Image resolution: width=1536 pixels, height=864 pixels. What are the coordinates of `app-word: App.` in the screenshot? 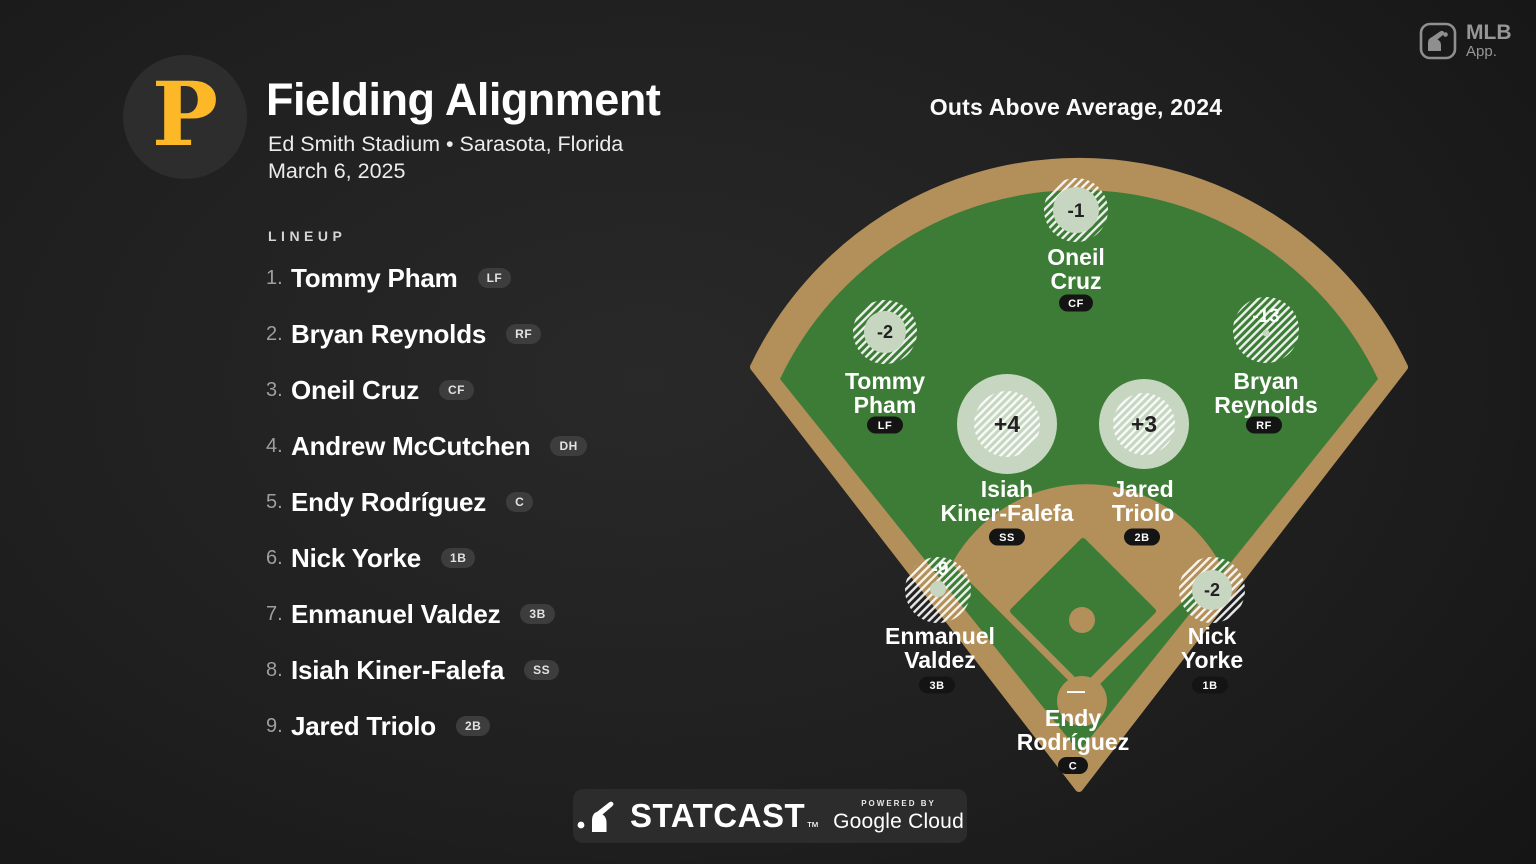 It's located at (1481, 51).